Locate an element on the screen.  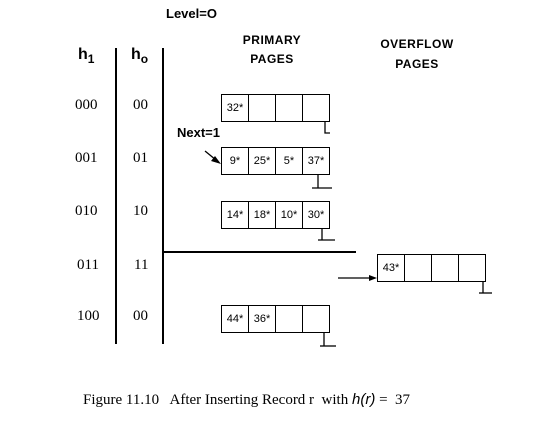
h1-header-sub: 1 is located at coordinates (91, 59).